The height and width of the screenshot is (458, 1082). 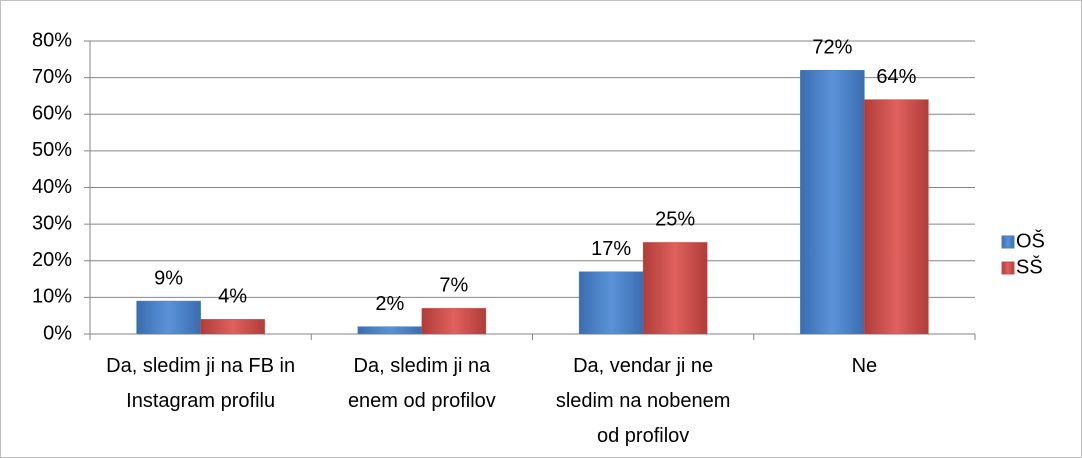 What do you see at coordinates (200, 383) in the screenshot?
I see `x-tick-label: Da, sledim ji na FB in Instagram profilu` at bounding box center [200, 383].